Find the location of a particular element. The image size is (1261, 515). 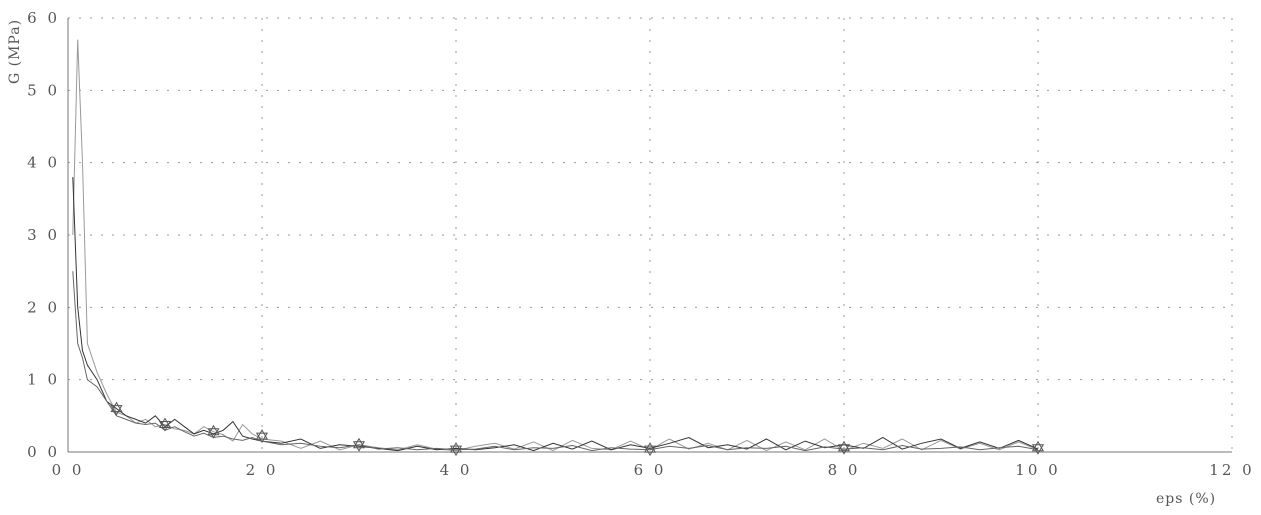

y-tick-label: 2 0 is located at coordinates (43, 307).